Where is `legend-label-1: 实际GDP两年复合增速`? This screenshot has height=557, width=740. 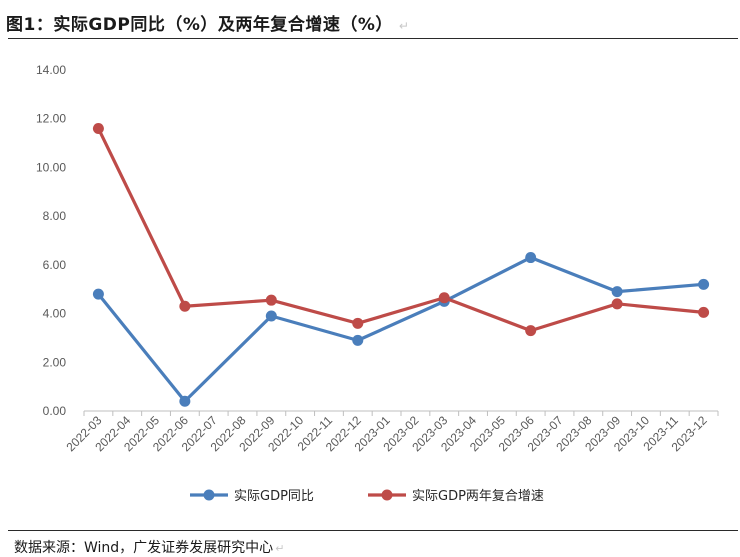
legend-label-1: 实际GDP两年复合增速 is located at coordinates (478, 496).